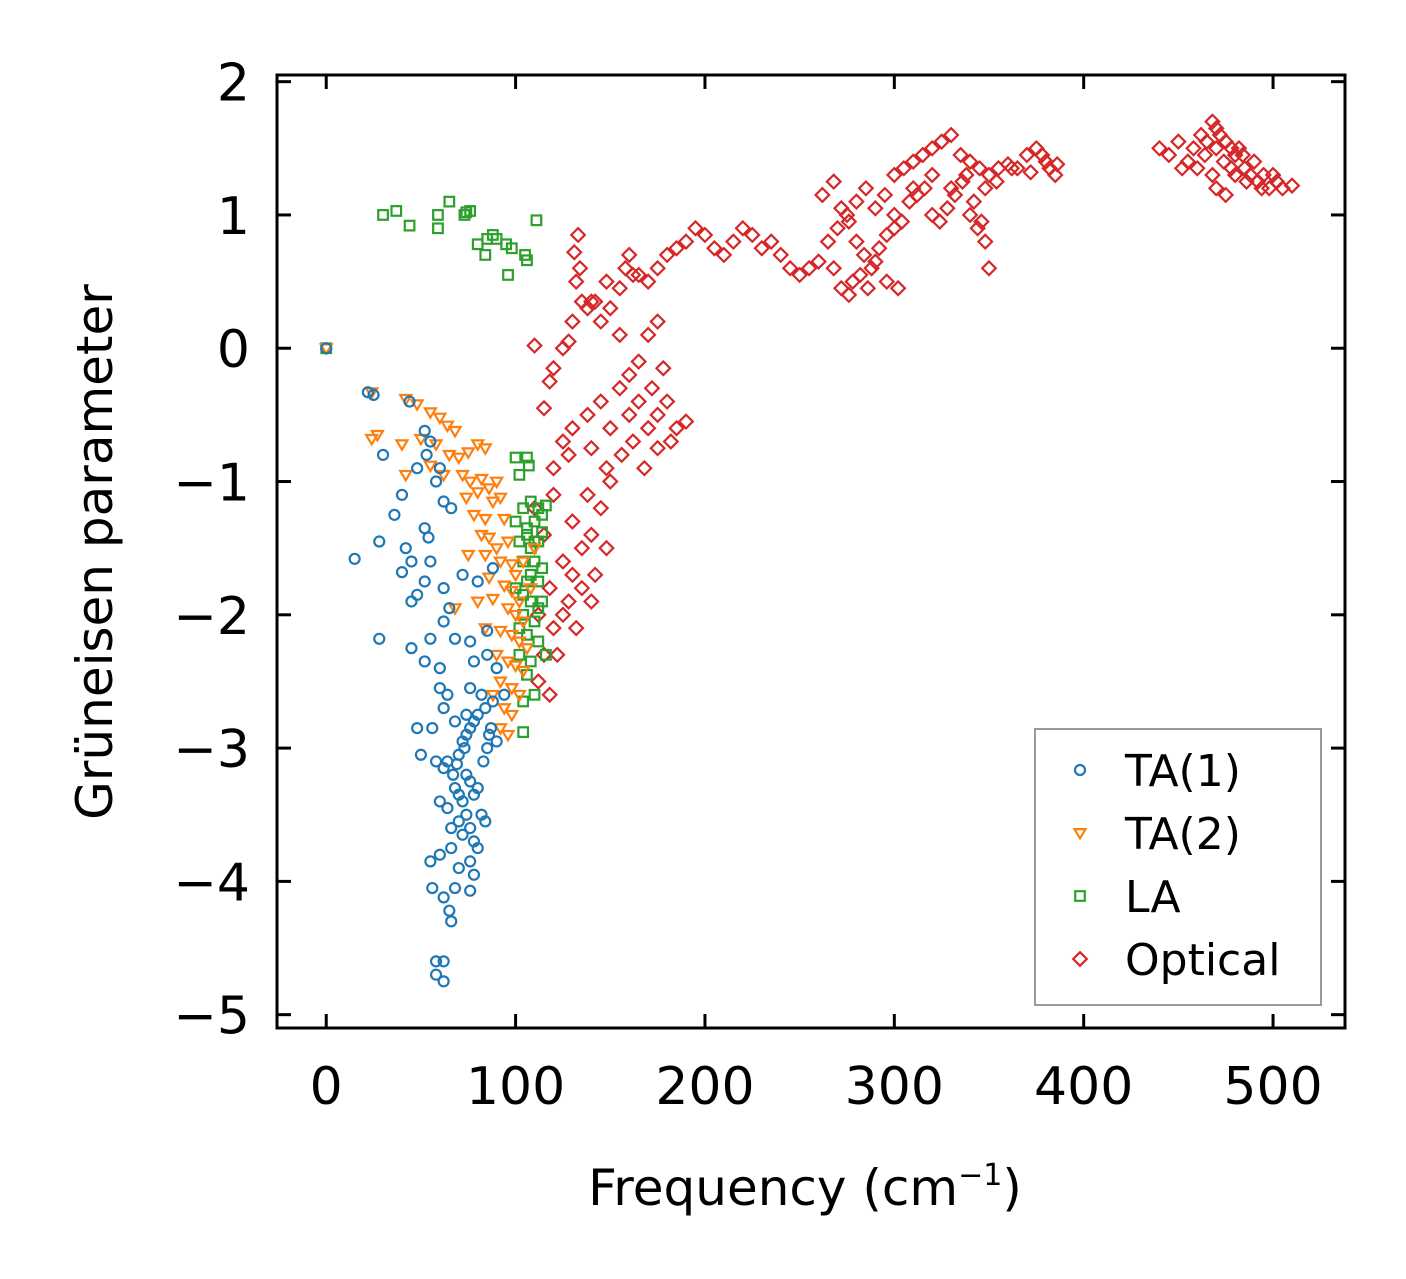  I want to click on y-tick-label: −4, so click(211, 883).